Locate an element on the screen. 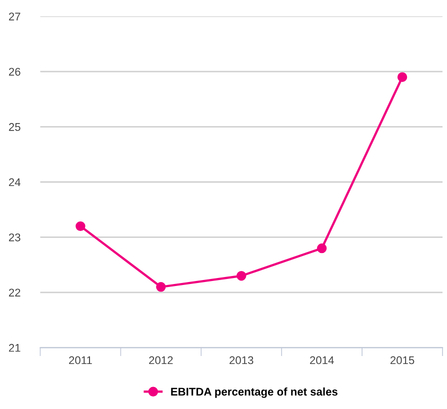 The height and width of the screenshot is (409, 447). x-tick-label: 2011 is located at coordinates (80, 360).